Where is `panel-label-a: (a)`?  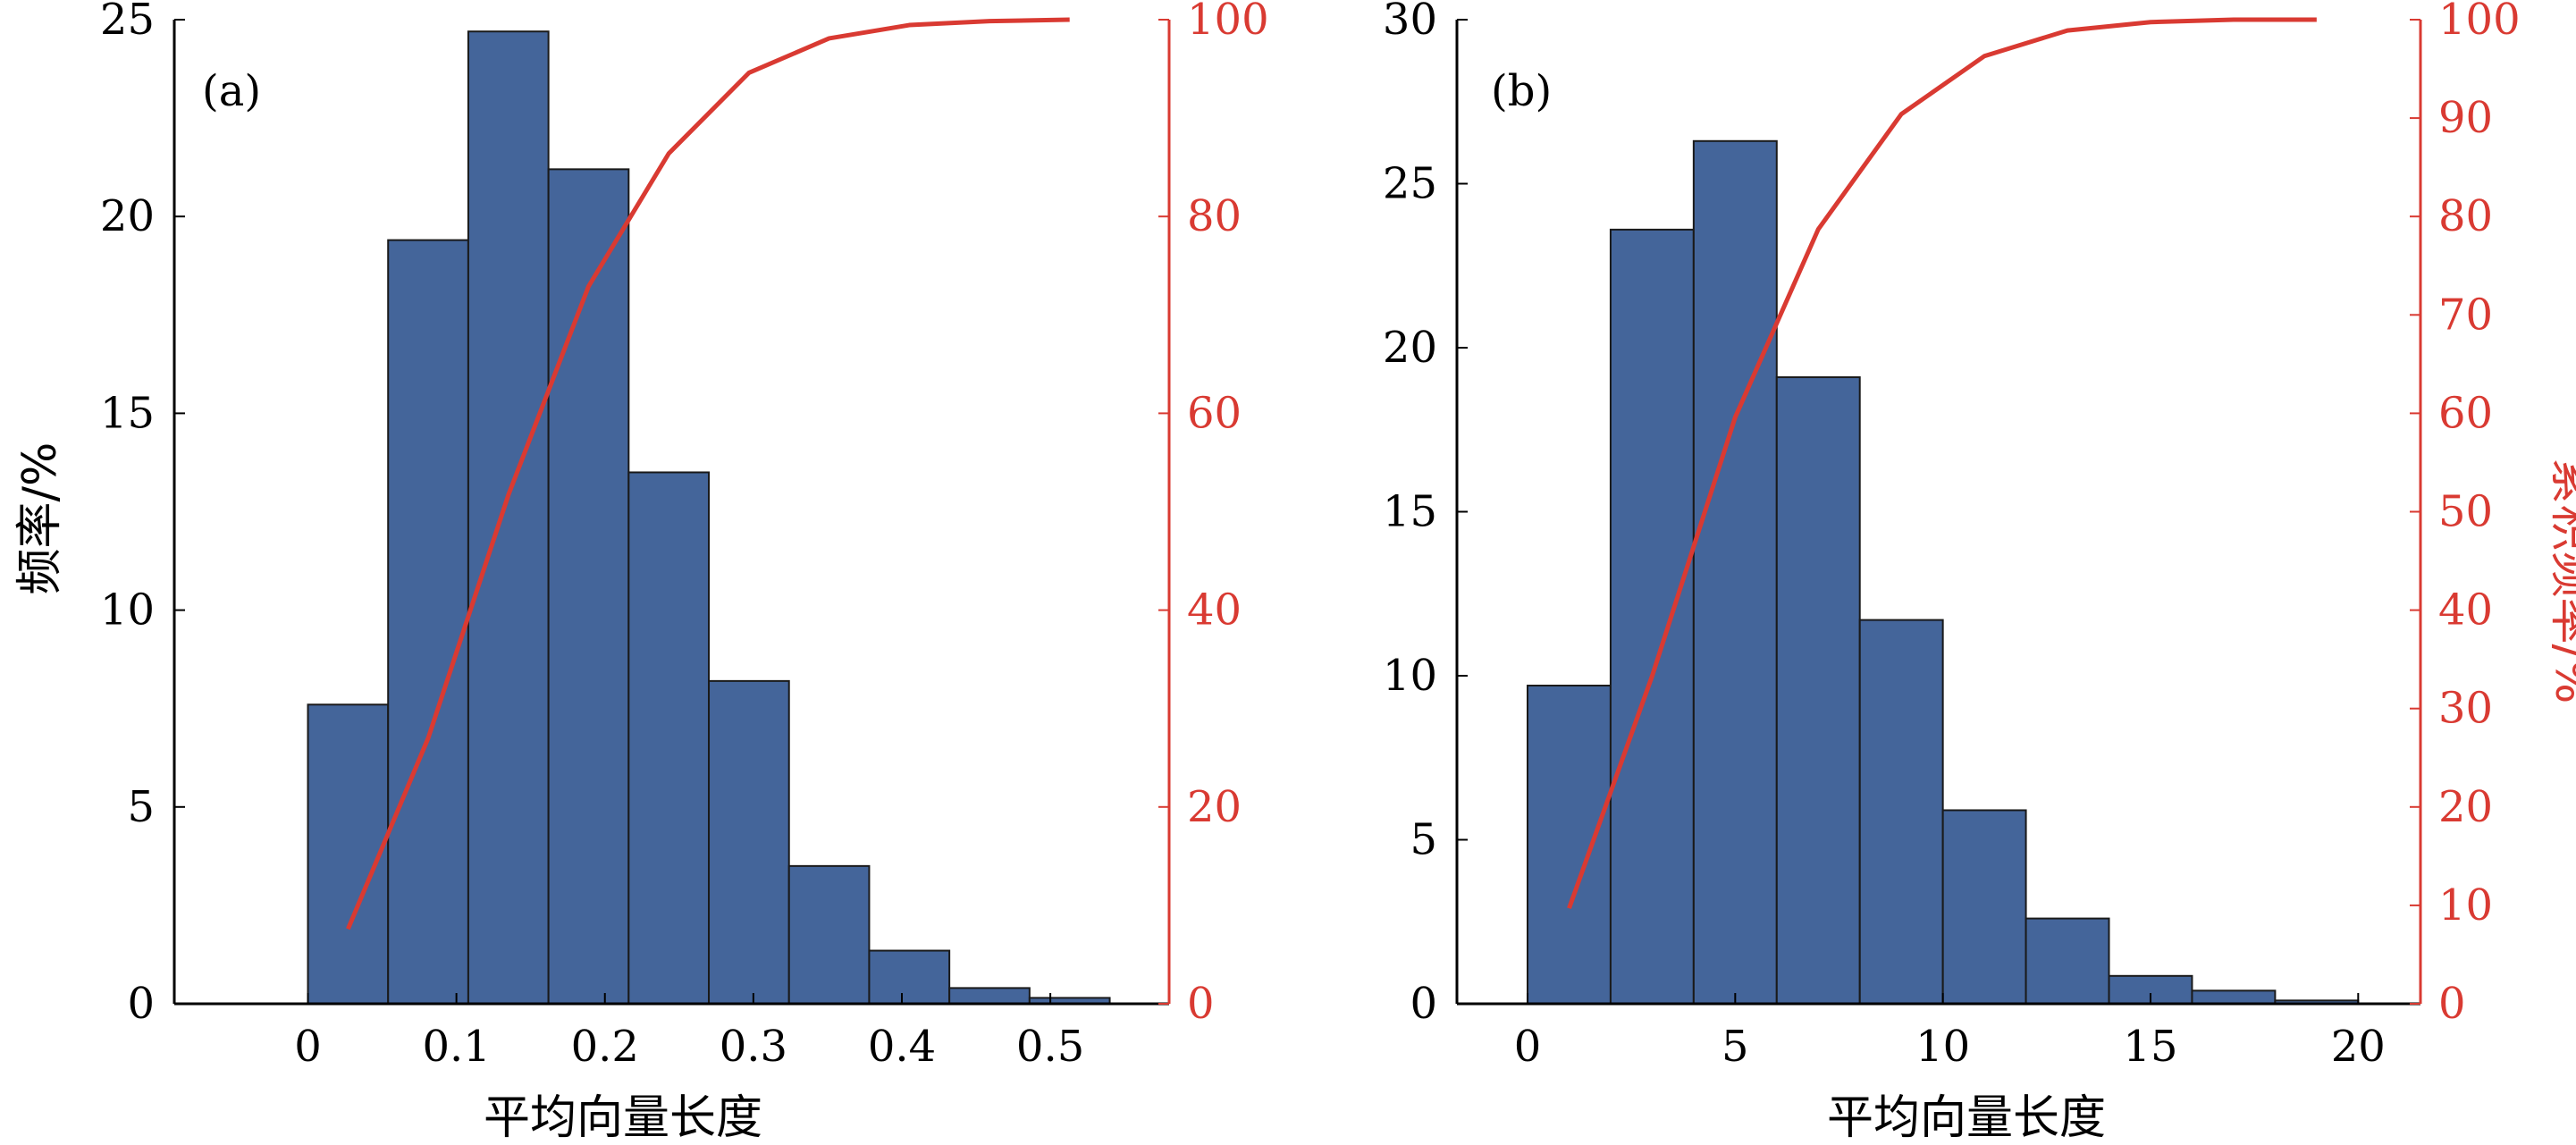 panel-label-a: (a) is located at coordinates (232, 91).